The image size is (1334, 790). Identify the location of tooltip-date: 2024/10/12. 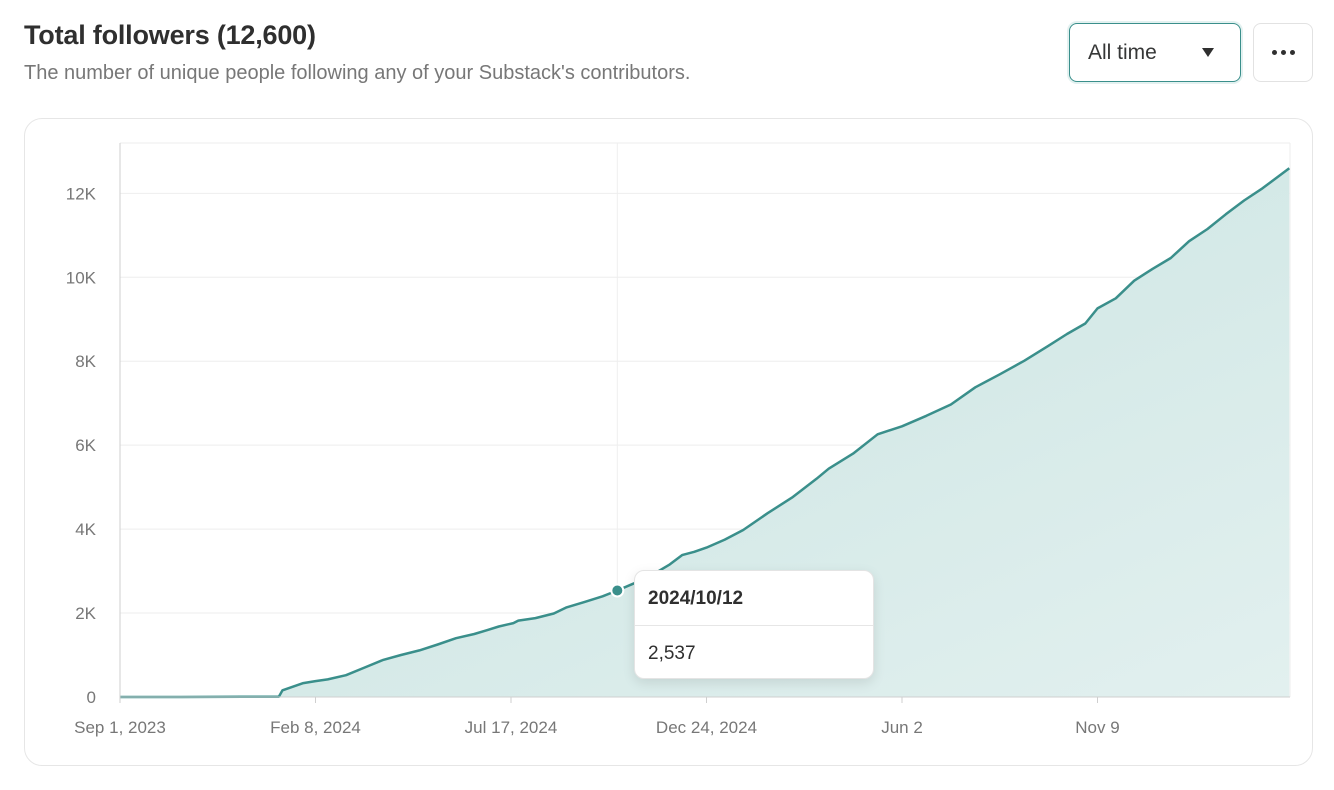
(696, 598).